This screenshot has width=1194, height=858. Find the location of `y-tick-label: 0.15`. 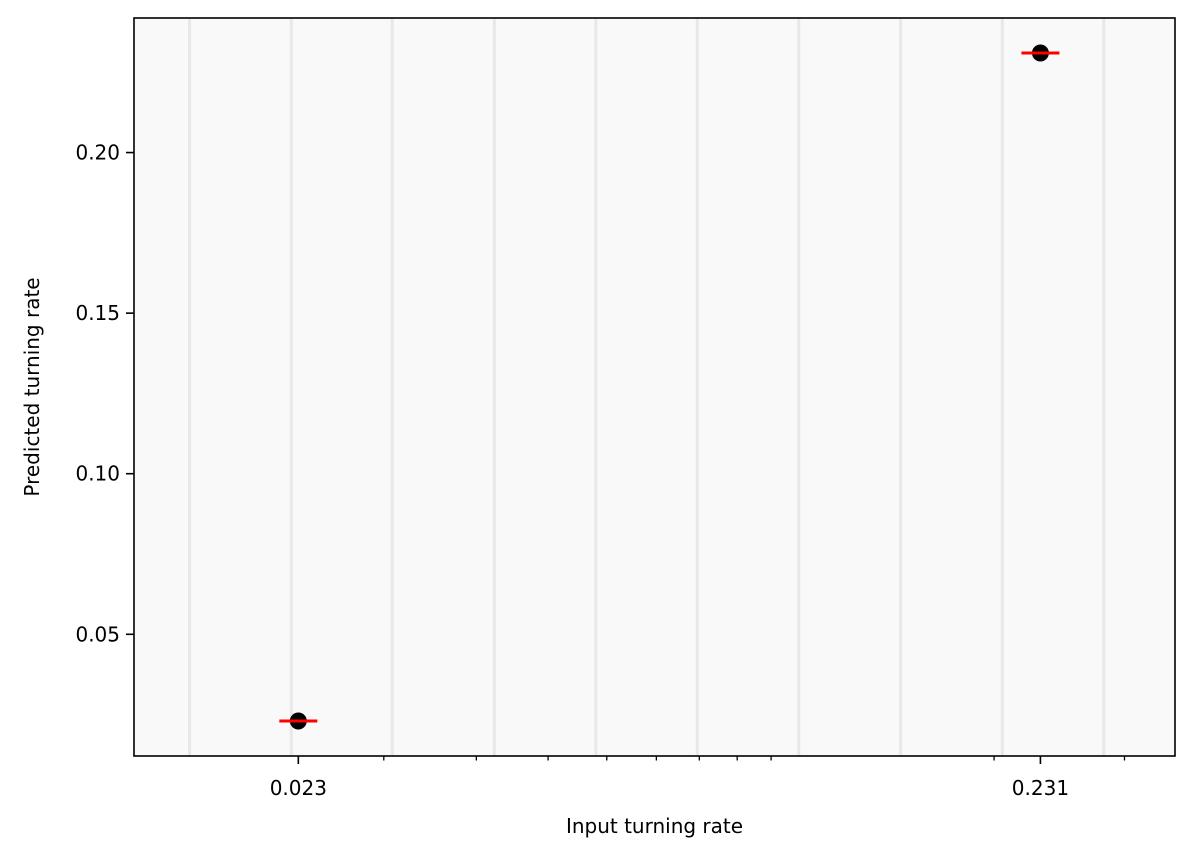

y-tick-label: 0.15 is located at coordinates (97, 313).